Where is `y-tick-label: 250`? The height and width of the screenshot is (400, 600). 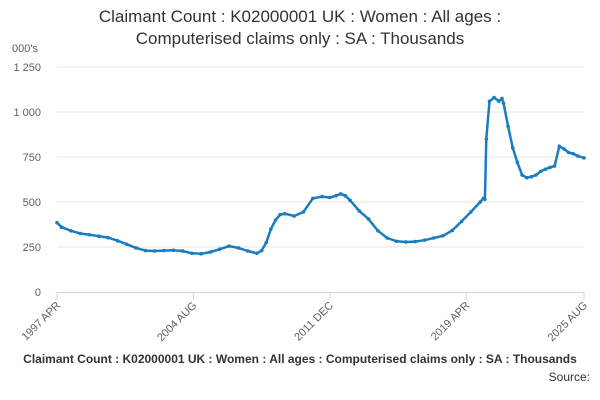
y-tick-label: 250 is located at coordinates (32, 248).